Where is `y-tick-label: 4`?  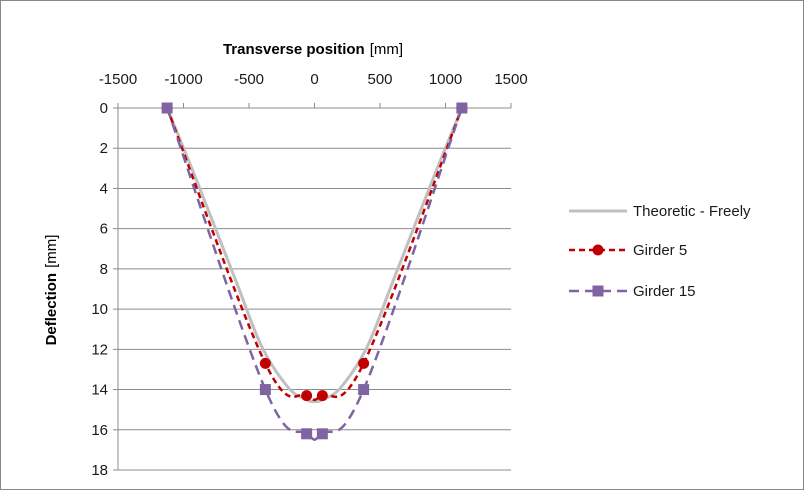
y-tick-label: 4 is located at coordinates (104, 188).